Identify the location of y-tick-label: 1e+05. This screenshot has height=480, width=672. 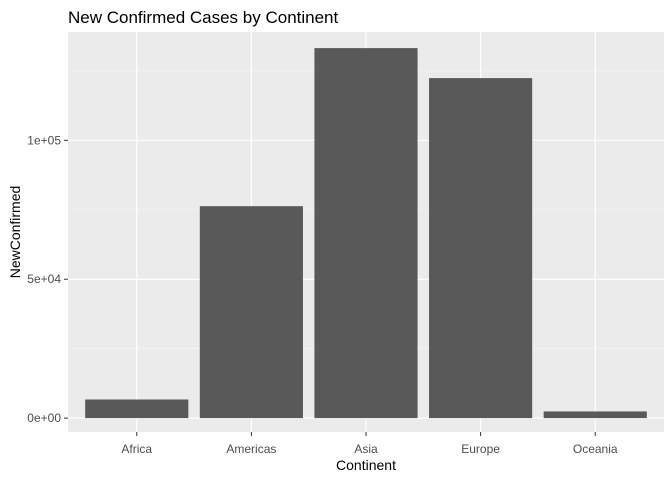
(44, 140).